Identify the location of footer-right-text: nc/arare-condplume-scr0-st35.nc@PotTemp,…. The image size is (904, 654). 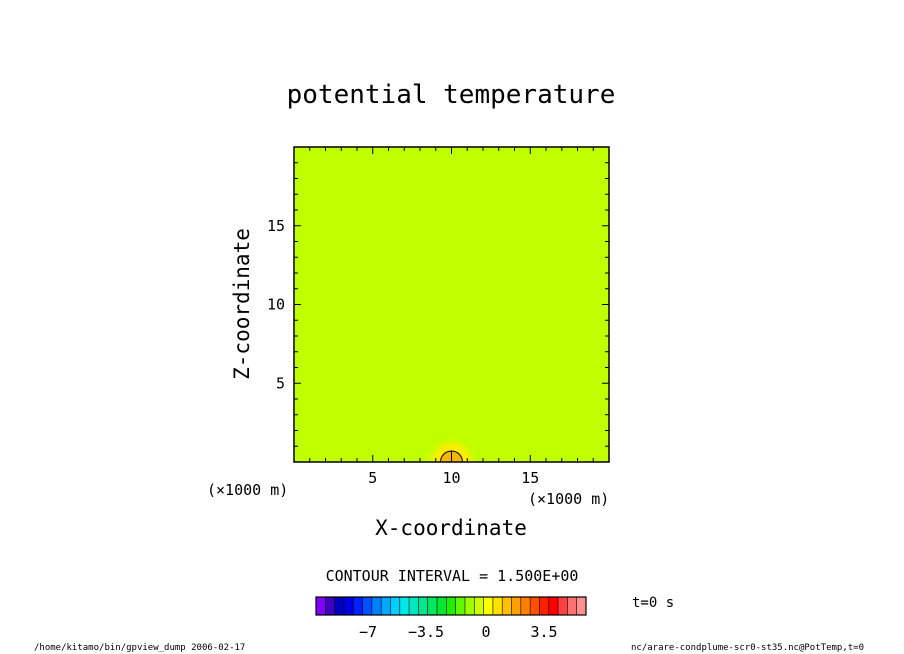
(747, 648).